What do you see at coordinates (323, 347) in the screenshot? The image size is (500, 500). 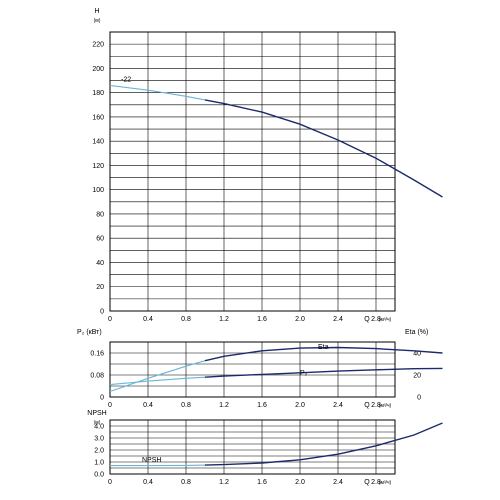 I see `series-label: Eta` at bounding box center [323, 347].